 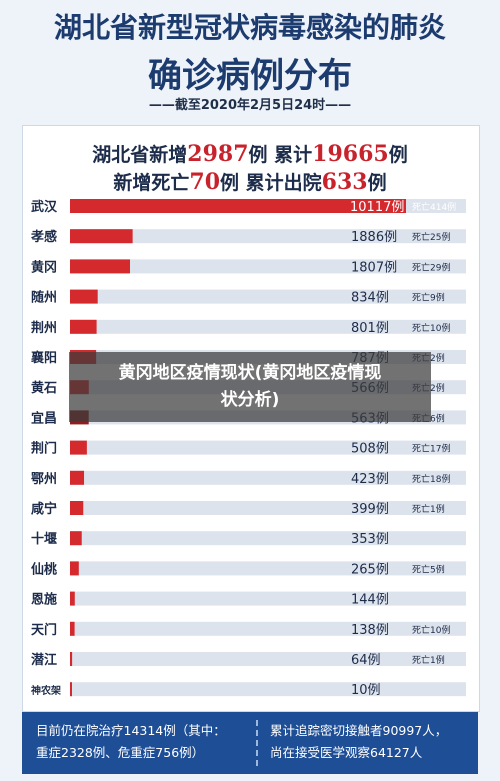 What do you see at coordinates (344, 182) in the screenshot?
I see `summary-recovered-count: 633` at bounding box center [344, 182].